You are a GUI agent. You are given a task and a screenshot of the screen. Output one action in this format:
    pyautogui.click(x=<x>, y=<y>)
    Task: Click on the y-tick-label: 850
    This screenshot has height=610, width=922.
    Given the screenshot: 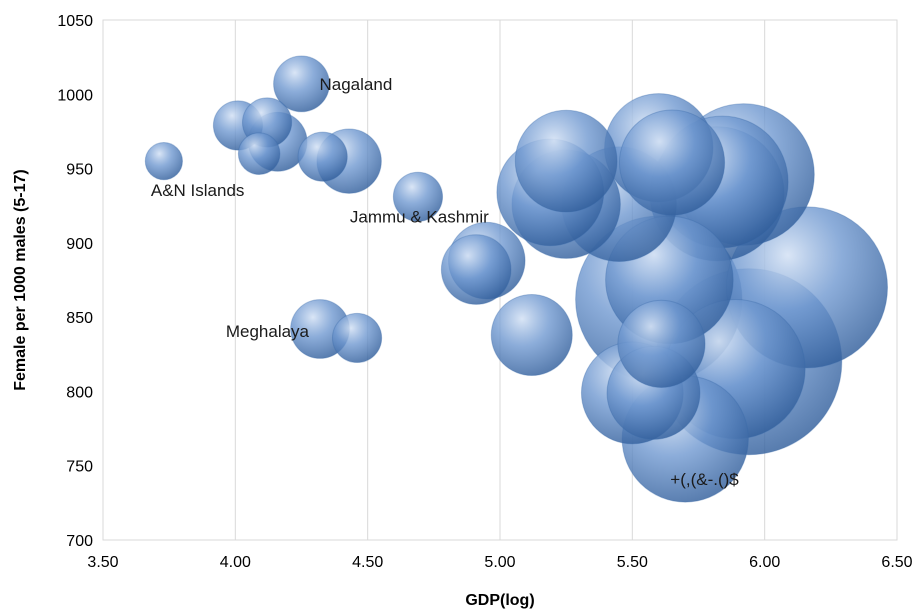 What is the action you would take?
    pyautogui.click(x=79, y=318)
    